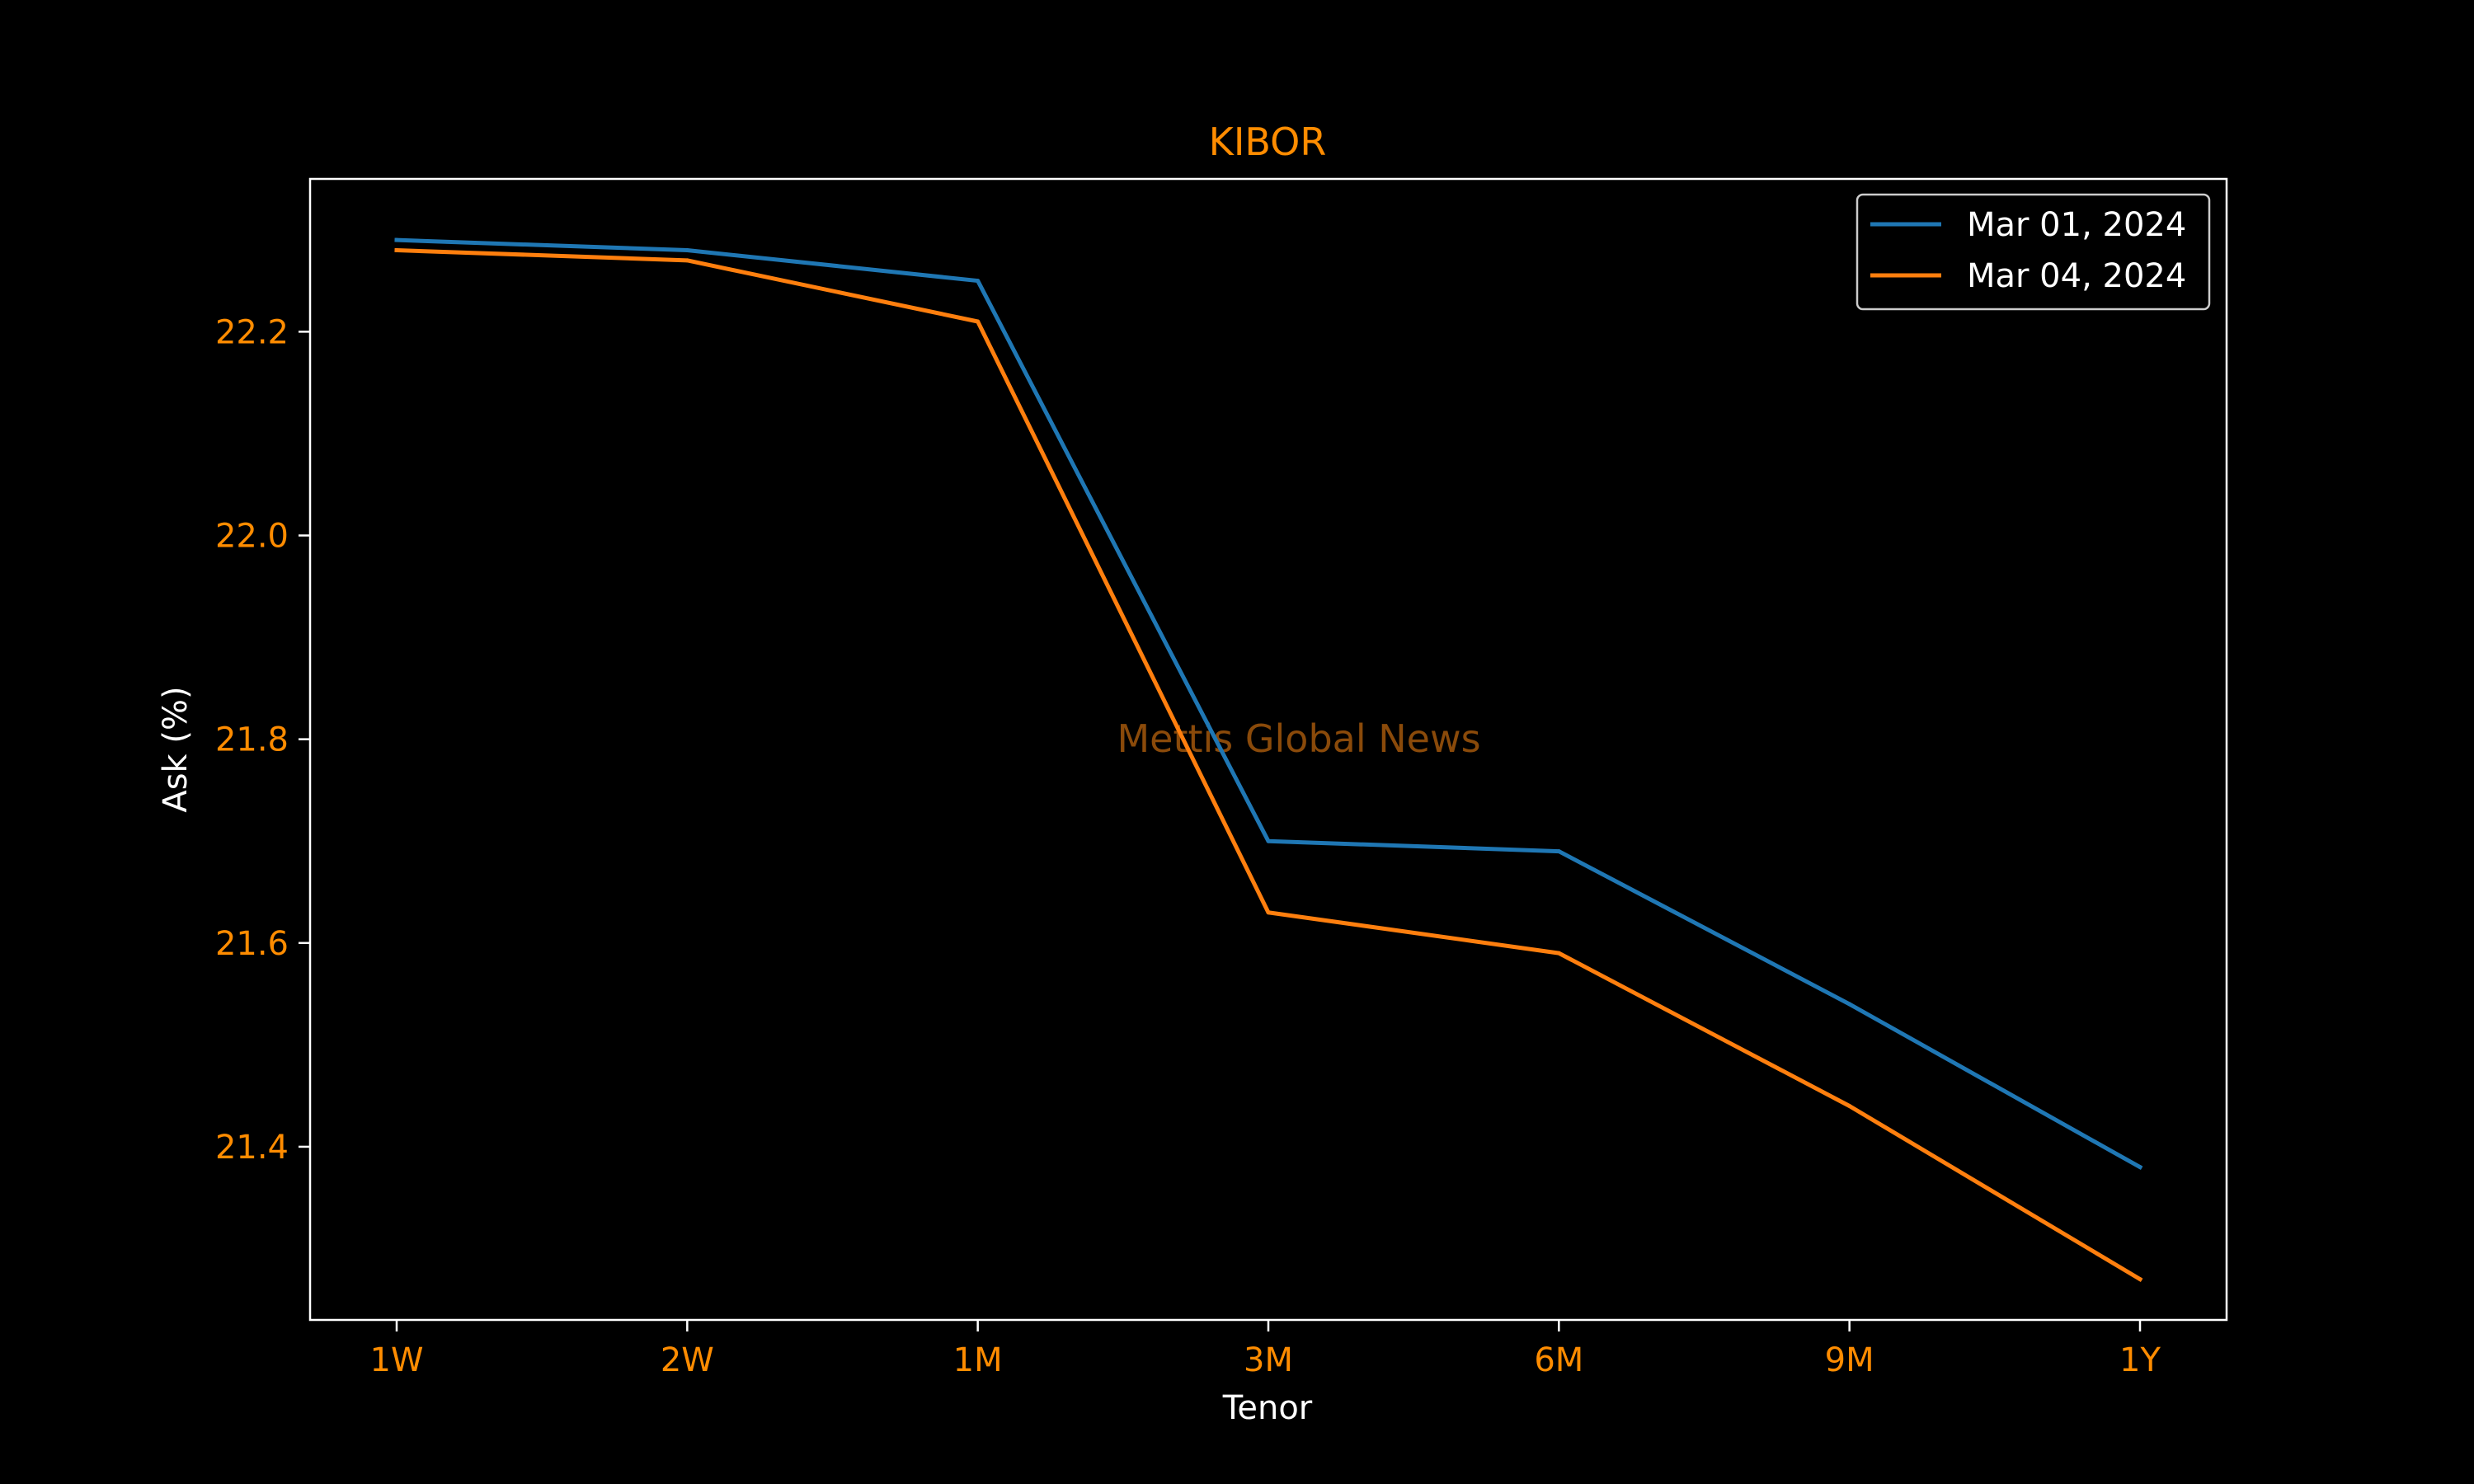 This screenshot has width=2474, height=1484. What do you see at coordinates (252, 332) in the screenshot?
I see `y-tick-label: 22.2` at bounding box center [252, 332].